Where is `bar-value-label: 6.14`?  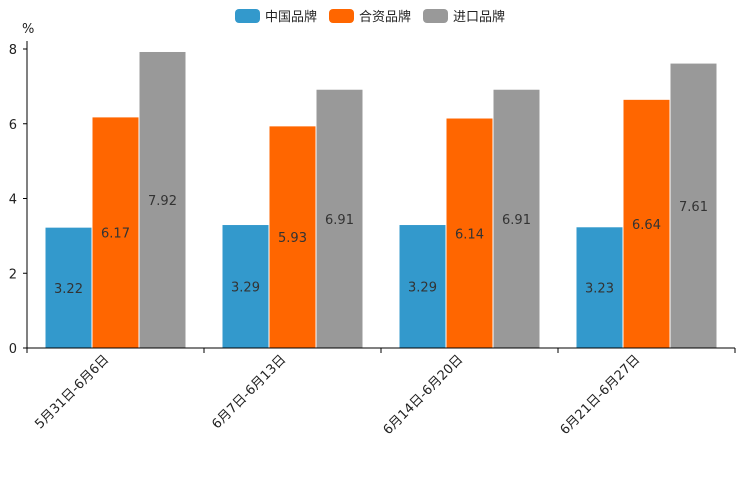 bar-value-label: 6.14 is located at coordinates (469, 234).